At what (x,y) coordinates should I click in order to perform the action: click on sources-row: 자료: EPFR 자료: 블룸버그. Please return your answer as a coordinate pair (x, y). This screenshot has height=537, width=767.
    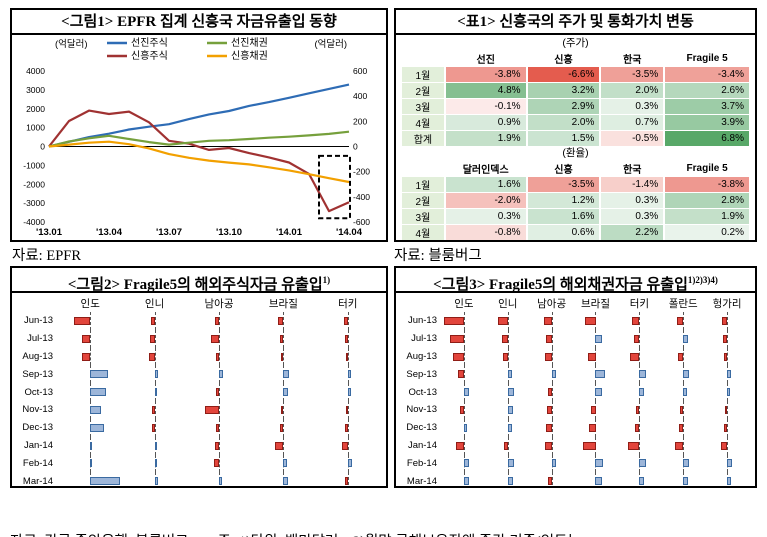
    Looking at the image, I should click on (383, 254).